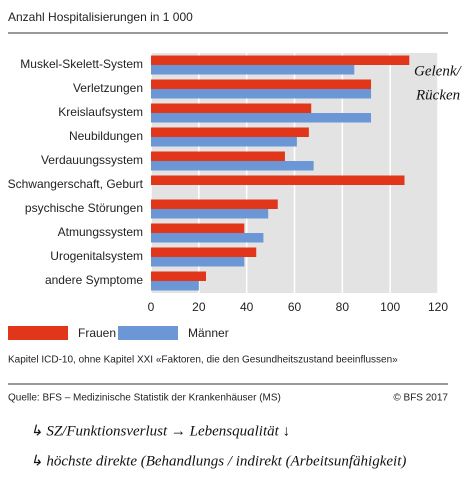 Image resolution: width=474 pixels, height=483 pixels. I want to click on y-tick-label: psychische Störungen, so click(84, 208).